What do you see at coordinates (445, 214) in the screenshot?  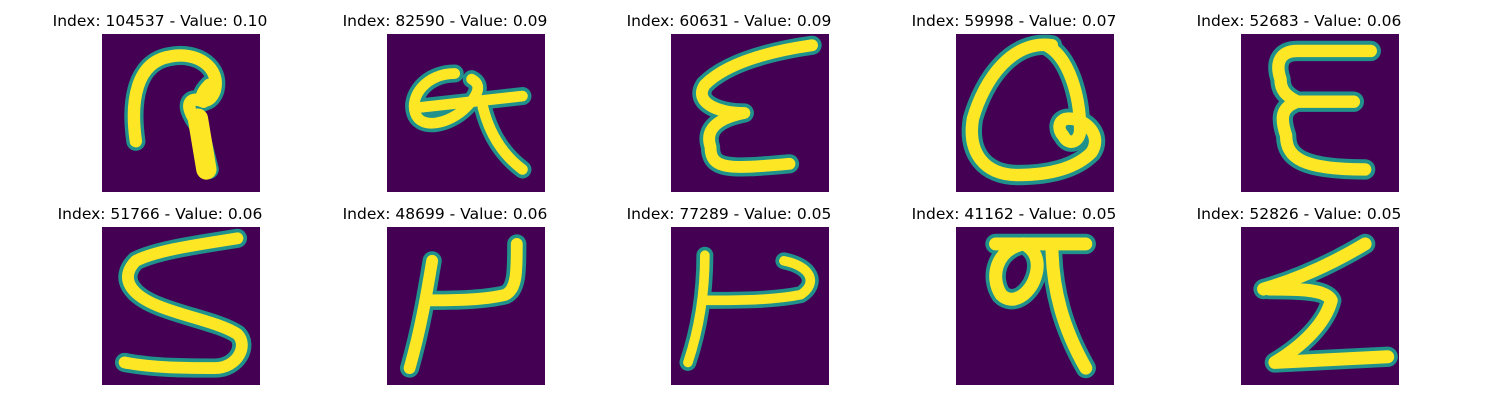 I see `panel-title: Index: 48699 - Value: 0.06` at bounding box center [445, 214].